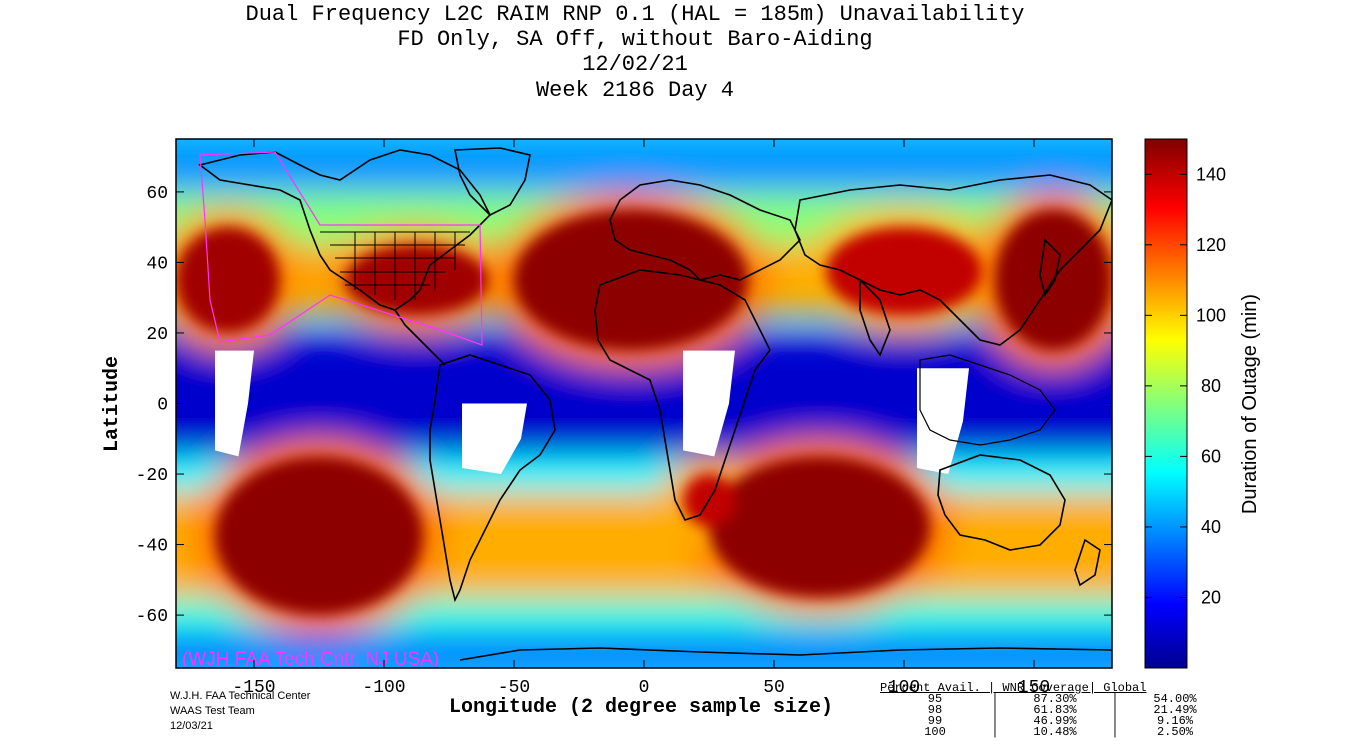 The width and height of the screenshot is (1350, 750). What do you see at coordinates (1211, 245) in the screenshot?
I see `colorbar-tick-label: 120` at bounding box center [1211, 245].